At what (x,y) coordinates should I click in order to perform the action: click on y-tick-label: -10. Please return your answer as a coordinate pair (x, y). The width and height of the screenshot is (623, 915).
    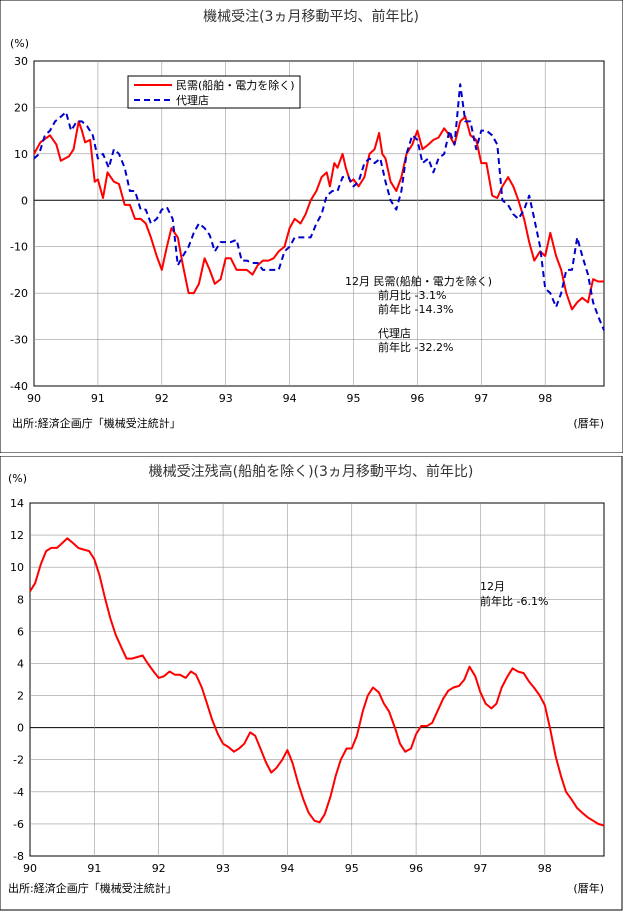
    Looking at the image, I should click on (19, 247).